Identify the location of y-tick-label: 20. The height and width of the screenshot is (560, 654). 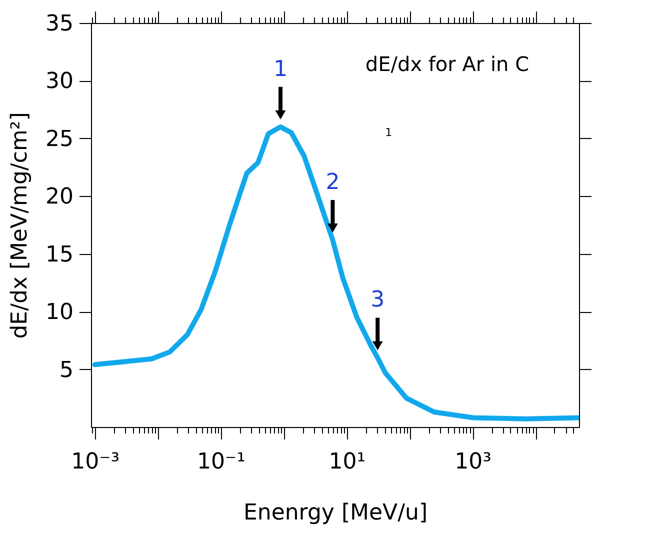
(60, 197).